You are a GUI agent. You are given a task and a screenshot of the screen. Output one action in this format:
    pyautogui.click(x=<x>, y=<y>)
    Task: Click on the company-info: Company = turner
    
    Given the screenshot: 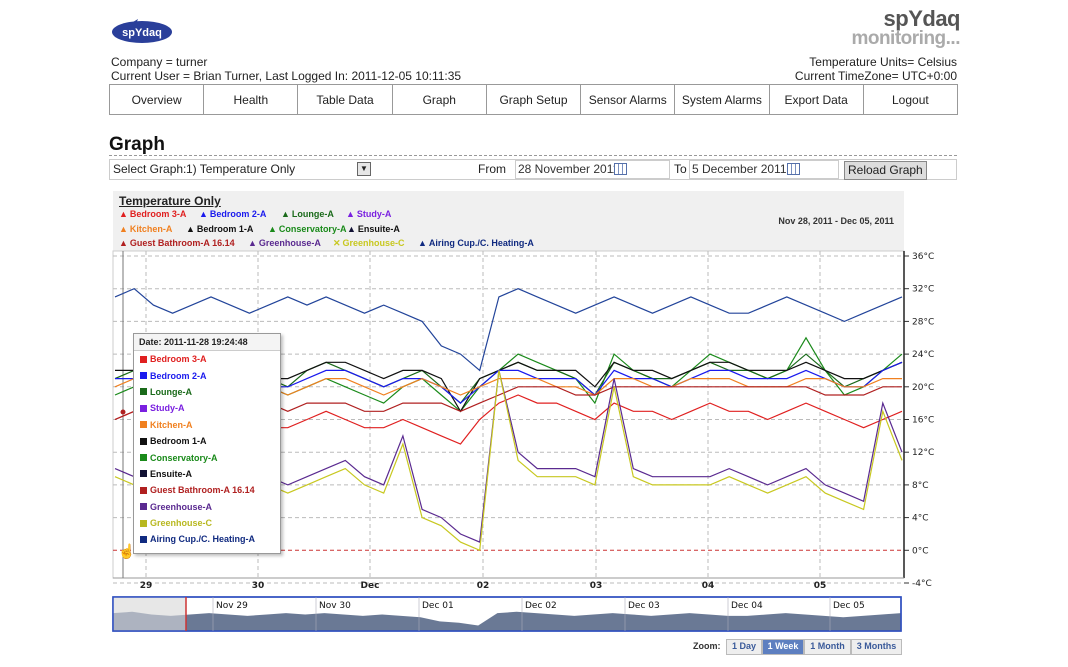 What is the action you would take?
    pyautogui.click(x=159, y=62)
    